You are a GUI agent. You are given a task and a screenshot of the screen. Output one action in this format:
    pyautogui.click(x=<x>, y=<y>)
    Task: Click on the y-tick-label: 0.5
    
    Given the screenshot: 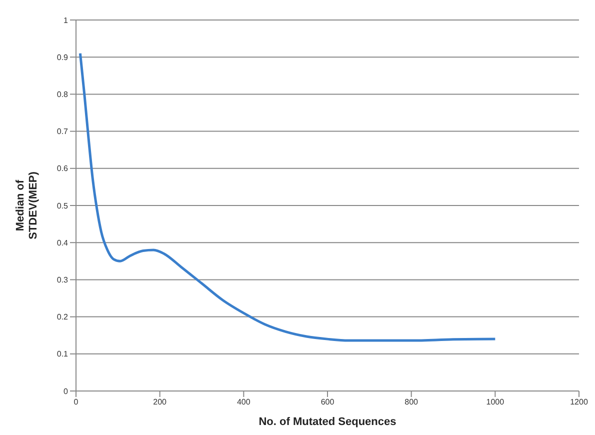 What is the action you would take?
    pyautogui.click(x=62, y=205)
    